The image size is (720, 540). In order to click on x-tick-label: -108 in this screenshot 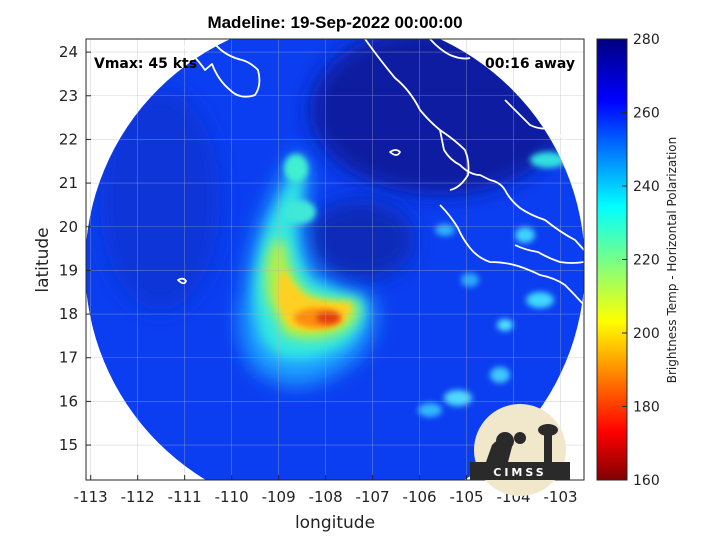, I will do `click(326, 497)`.